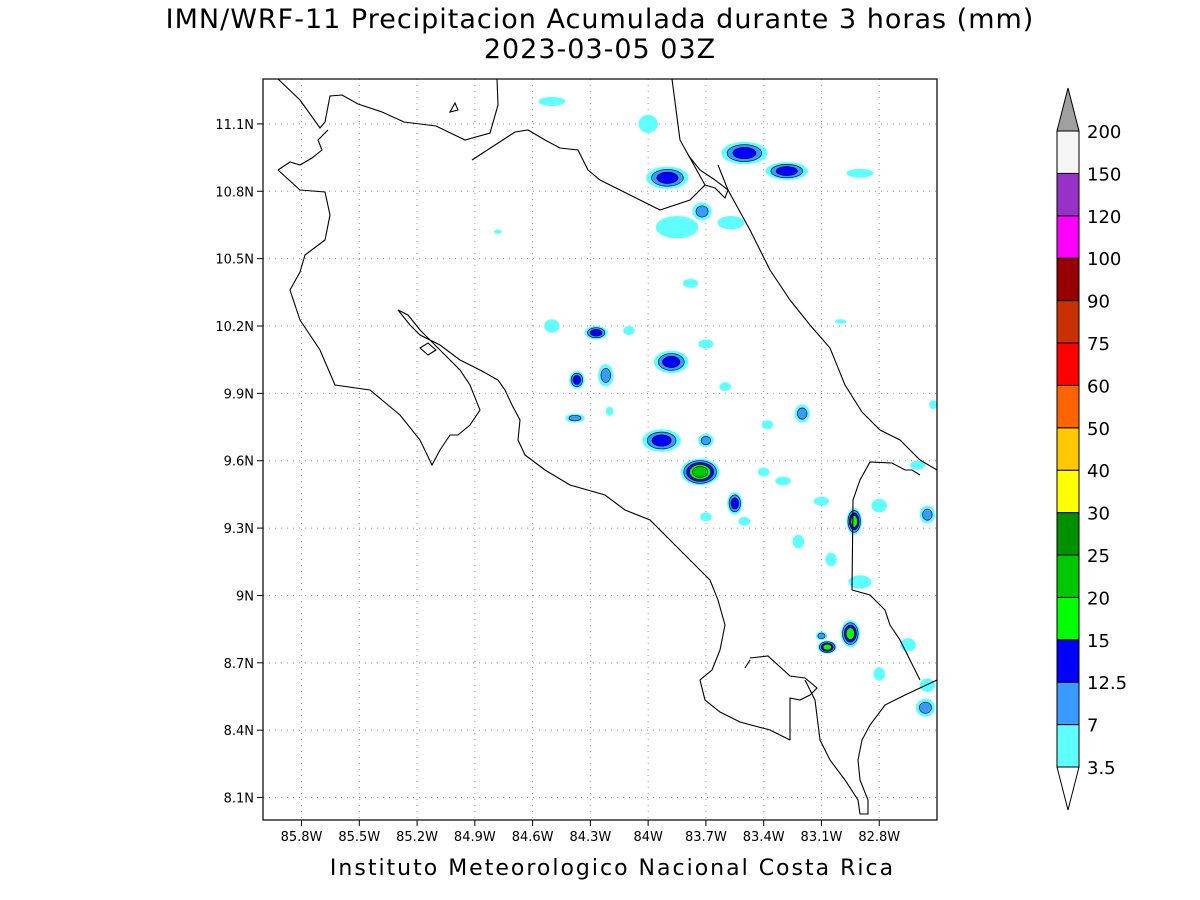 The height and width of the screenshot is (900, 1200). I want to click on golfo-dulce, so click(870, 747).